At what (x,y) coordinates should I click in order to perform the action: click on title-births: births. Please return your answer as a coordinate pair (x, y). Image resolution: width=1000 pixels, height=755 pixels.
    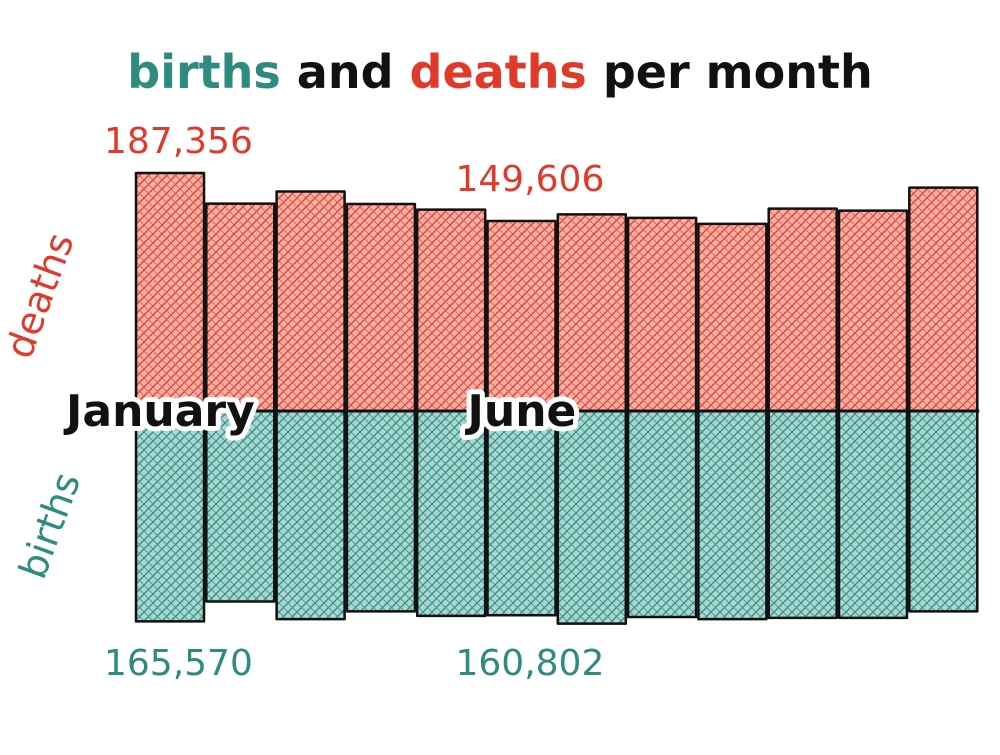
    Looking at the image, I should click on (204, 72).